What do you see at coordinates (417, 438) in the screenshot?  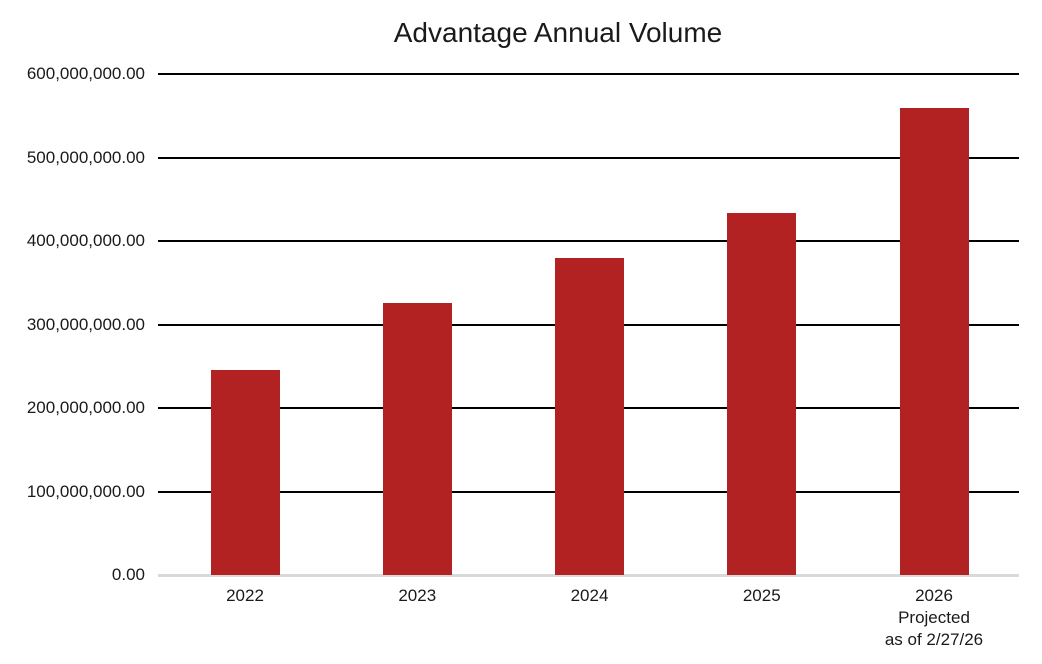 I see `bar-2023` at bounding box center [417, 438].